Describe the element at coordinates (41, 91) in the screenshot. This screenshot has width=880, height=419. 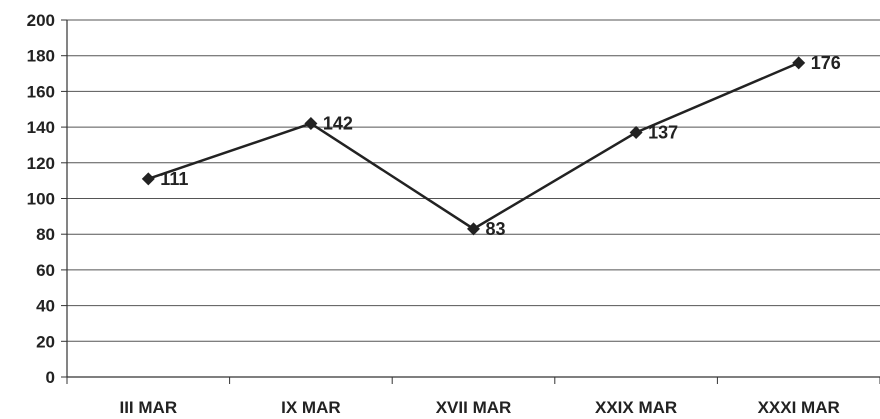
I see `y-tick-label: 160` at that location.